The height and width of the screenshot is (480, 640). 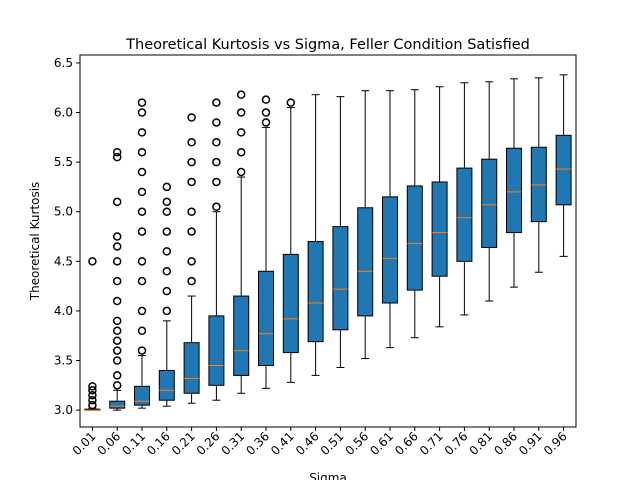 I want to click on y-tick-label: 4.5, so click(x=63, y=261).